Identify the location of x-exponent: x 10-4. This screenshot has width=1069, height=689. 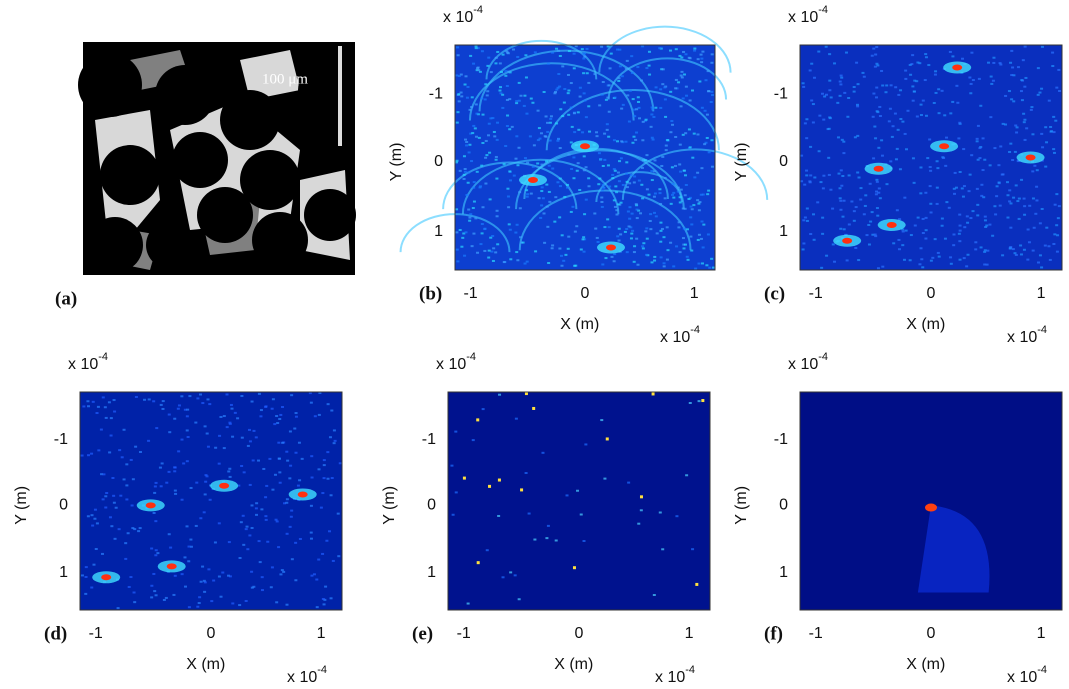
(1027, 675).